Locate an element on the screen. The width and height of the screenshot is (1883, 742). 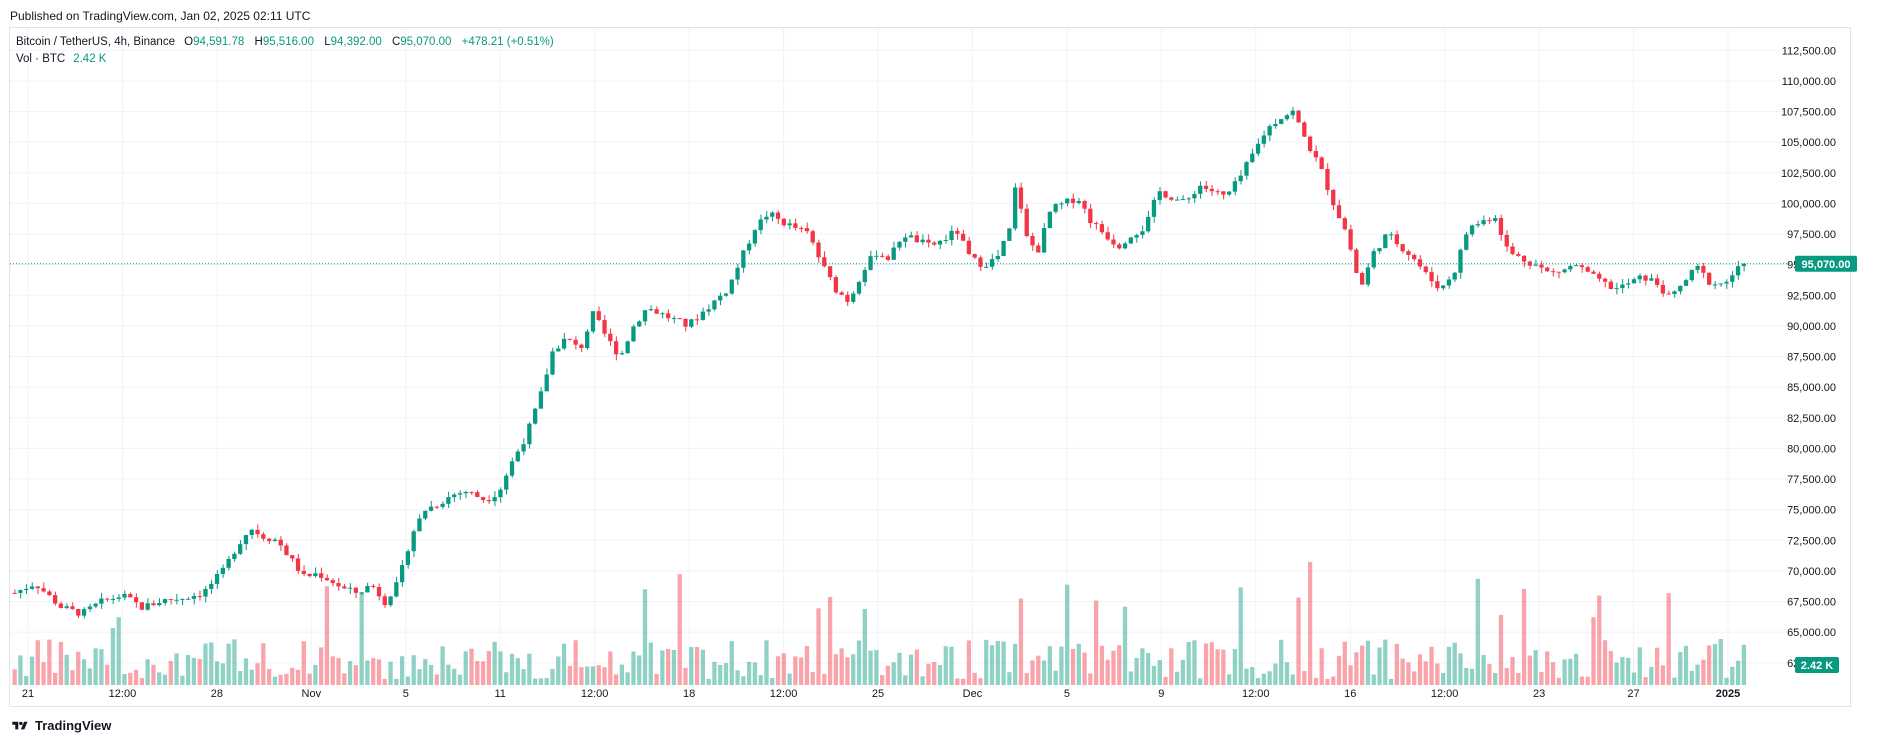
volume-label: Vol · BTC is located at coordinates (41, 59).